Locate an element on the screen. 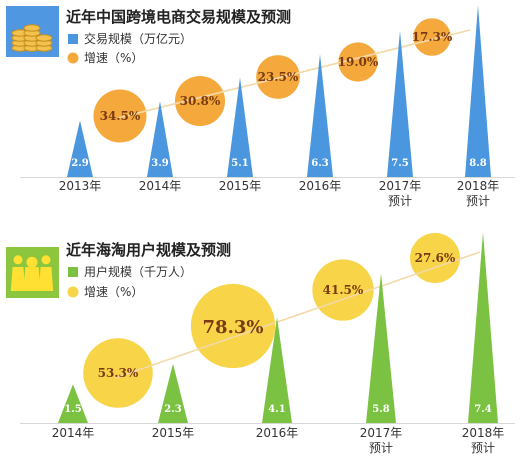 The width and height of the screenshot is (526, 467). growth-label: 41.5% is located at coordinates (343, 290).